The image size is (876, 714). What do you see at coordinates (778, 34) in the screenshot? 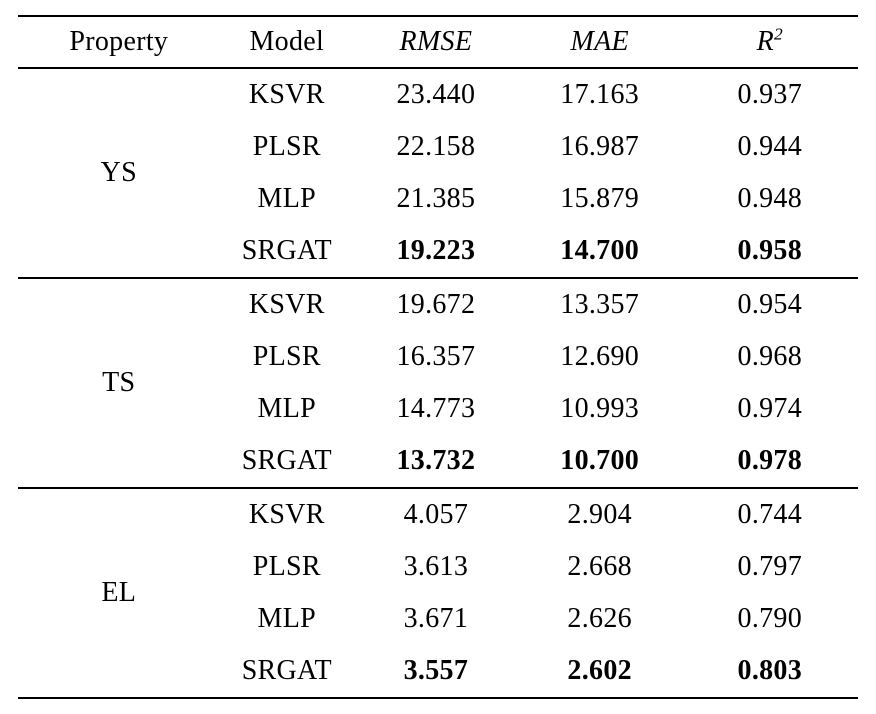
I see `r2-superscript: 2` at bounding box center [778, 34].